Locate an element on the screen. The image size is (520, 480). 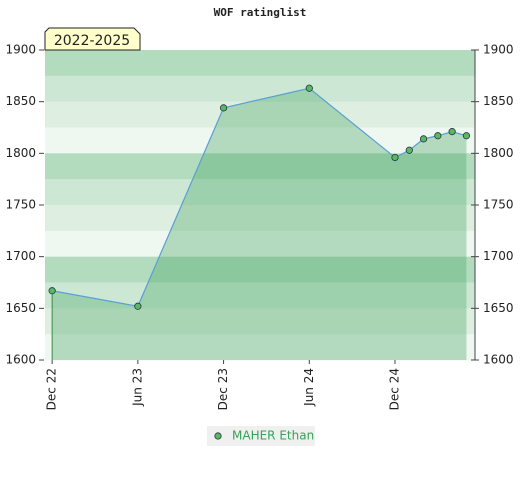
x-tick-label: Dec 23 is located at coordinates (223, 389).